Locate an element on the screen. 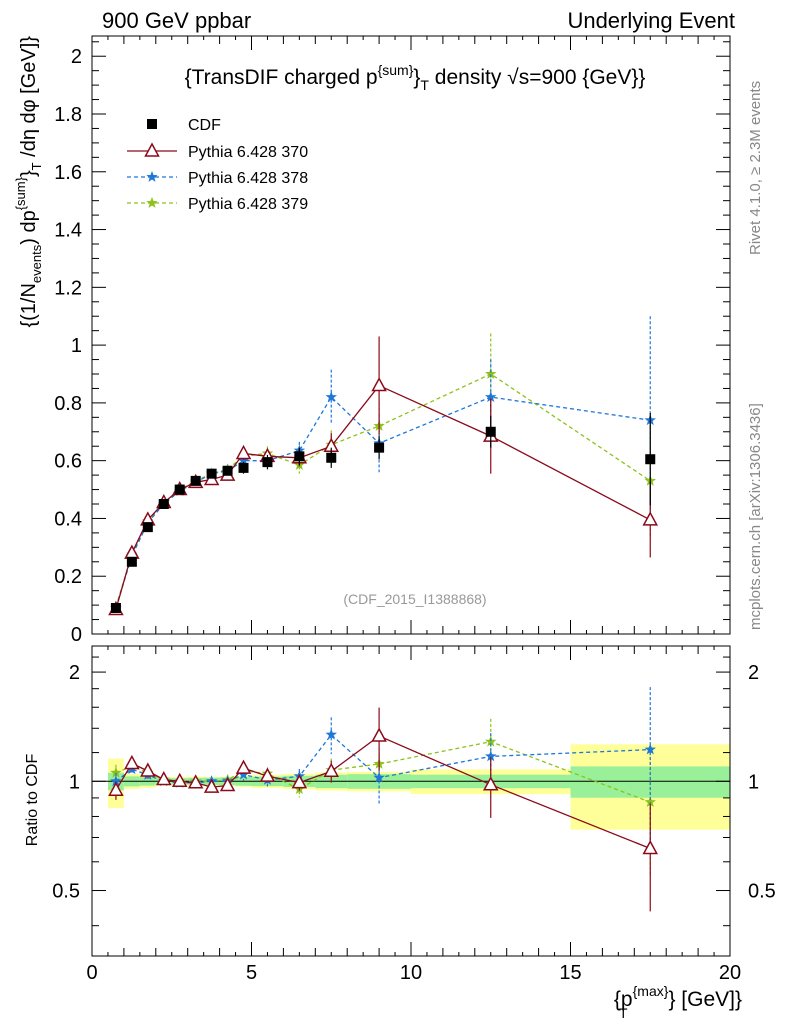 This screenshot has height=1024, width=786. ratio-tick-label-right: 2 is located at coordinates (753, 673).